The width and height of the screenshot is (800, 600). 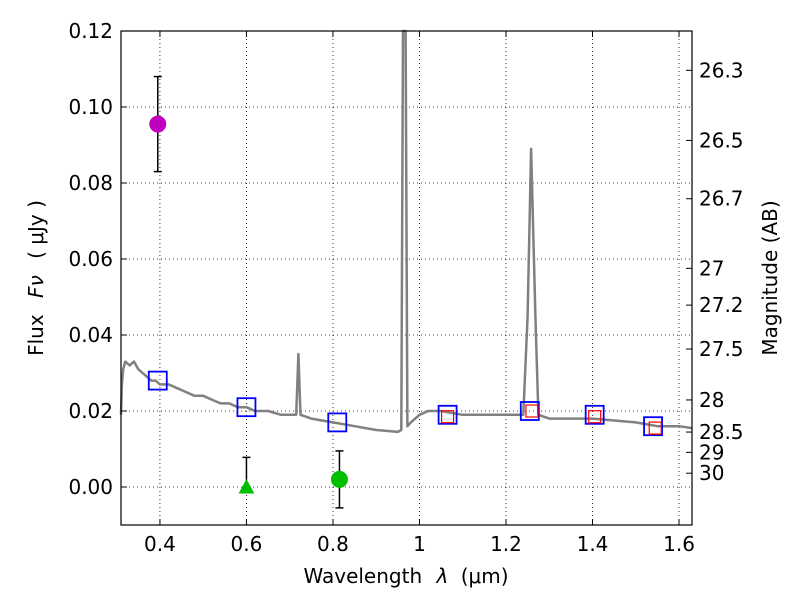 I want to click on x-axis-label-symbol: λ, so click(x=442, y=576).